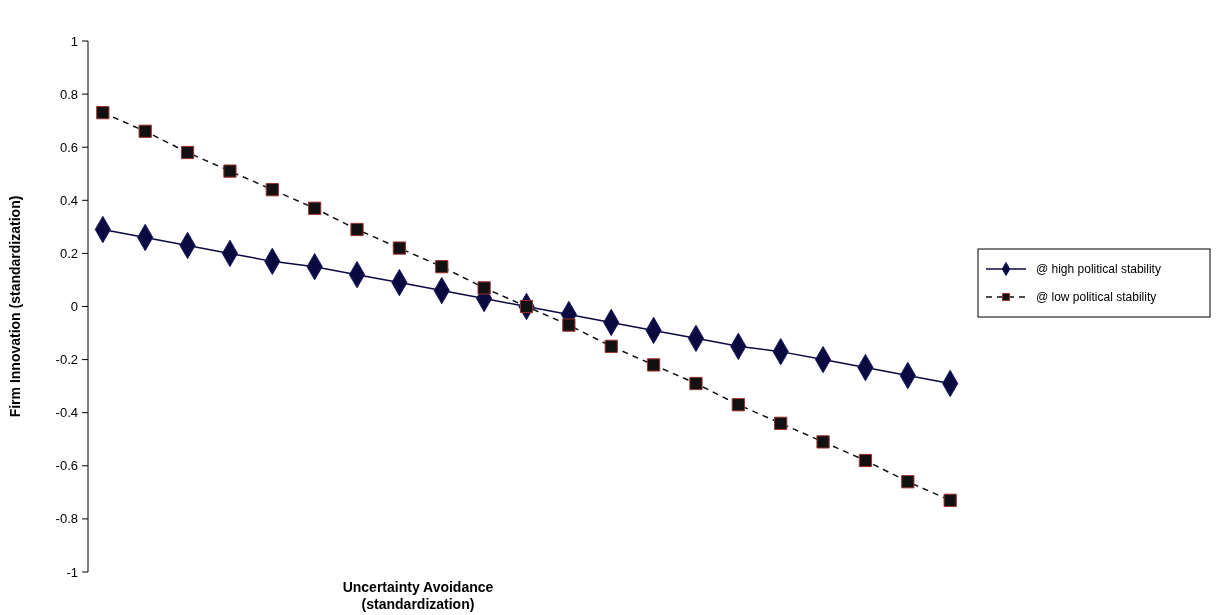 The width and height of the screenshot is (1221, 615). What do you see at coordinates (66, 519) in the screenshot?
I see `y-tick-label: -0.8` at bounding box center [66, 519].